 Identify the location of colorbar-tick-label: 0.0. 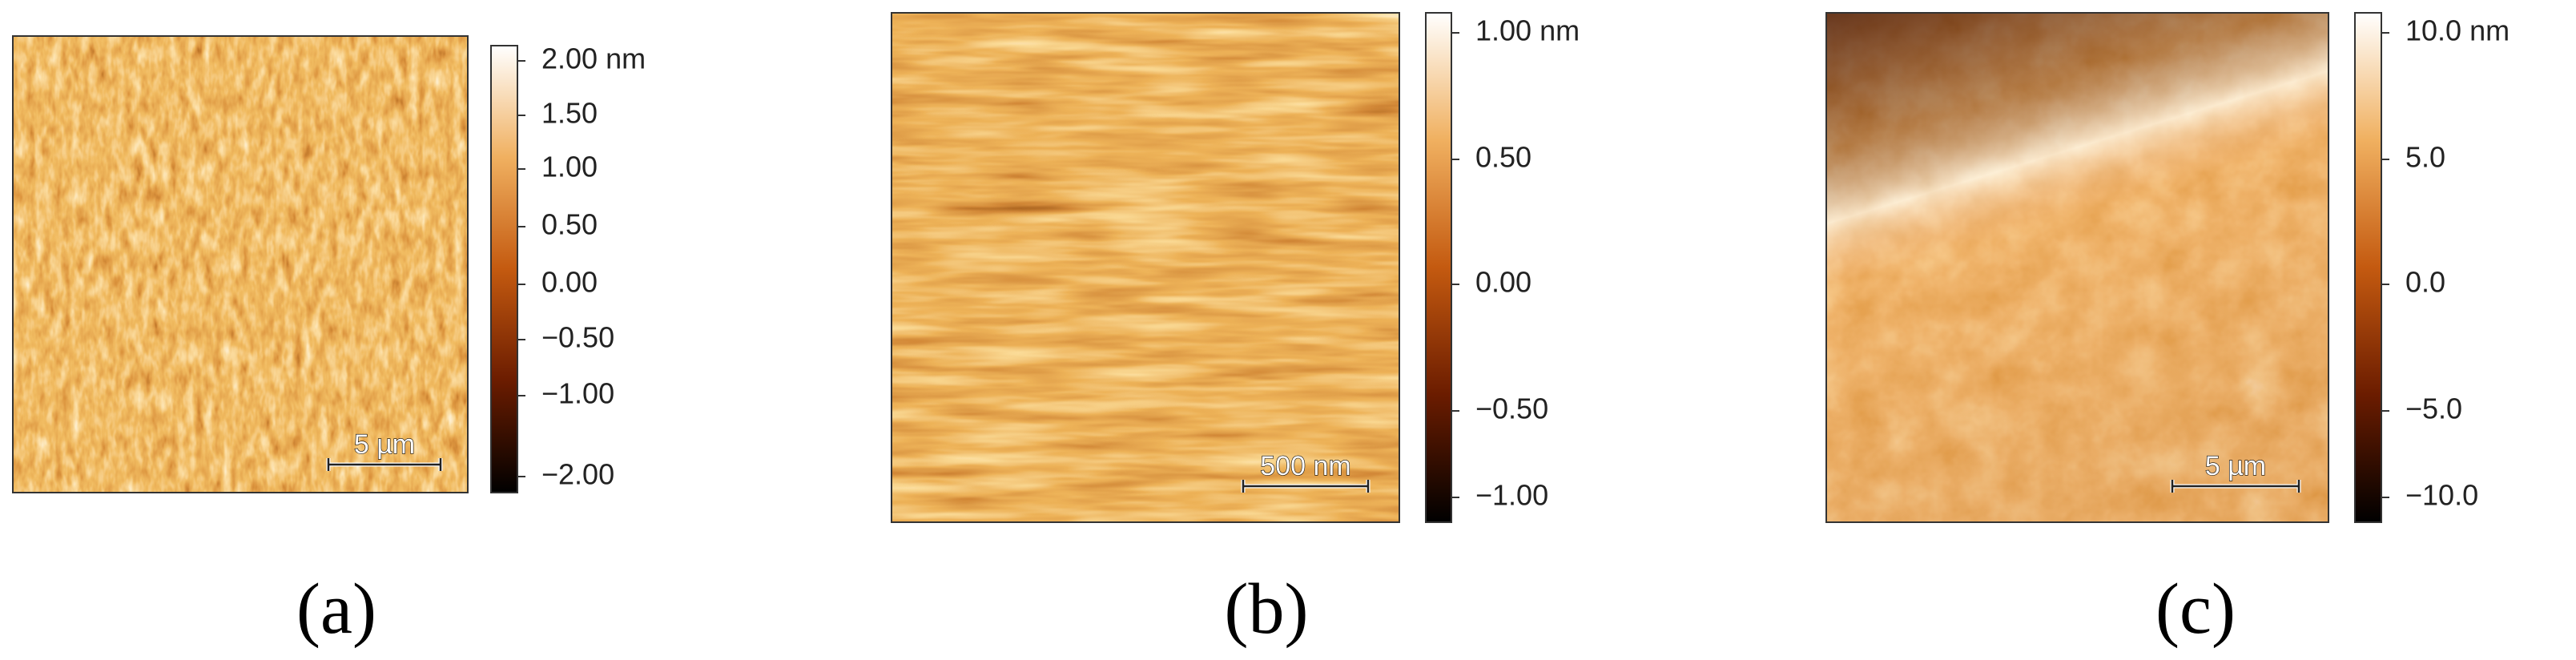
(2425, 282).